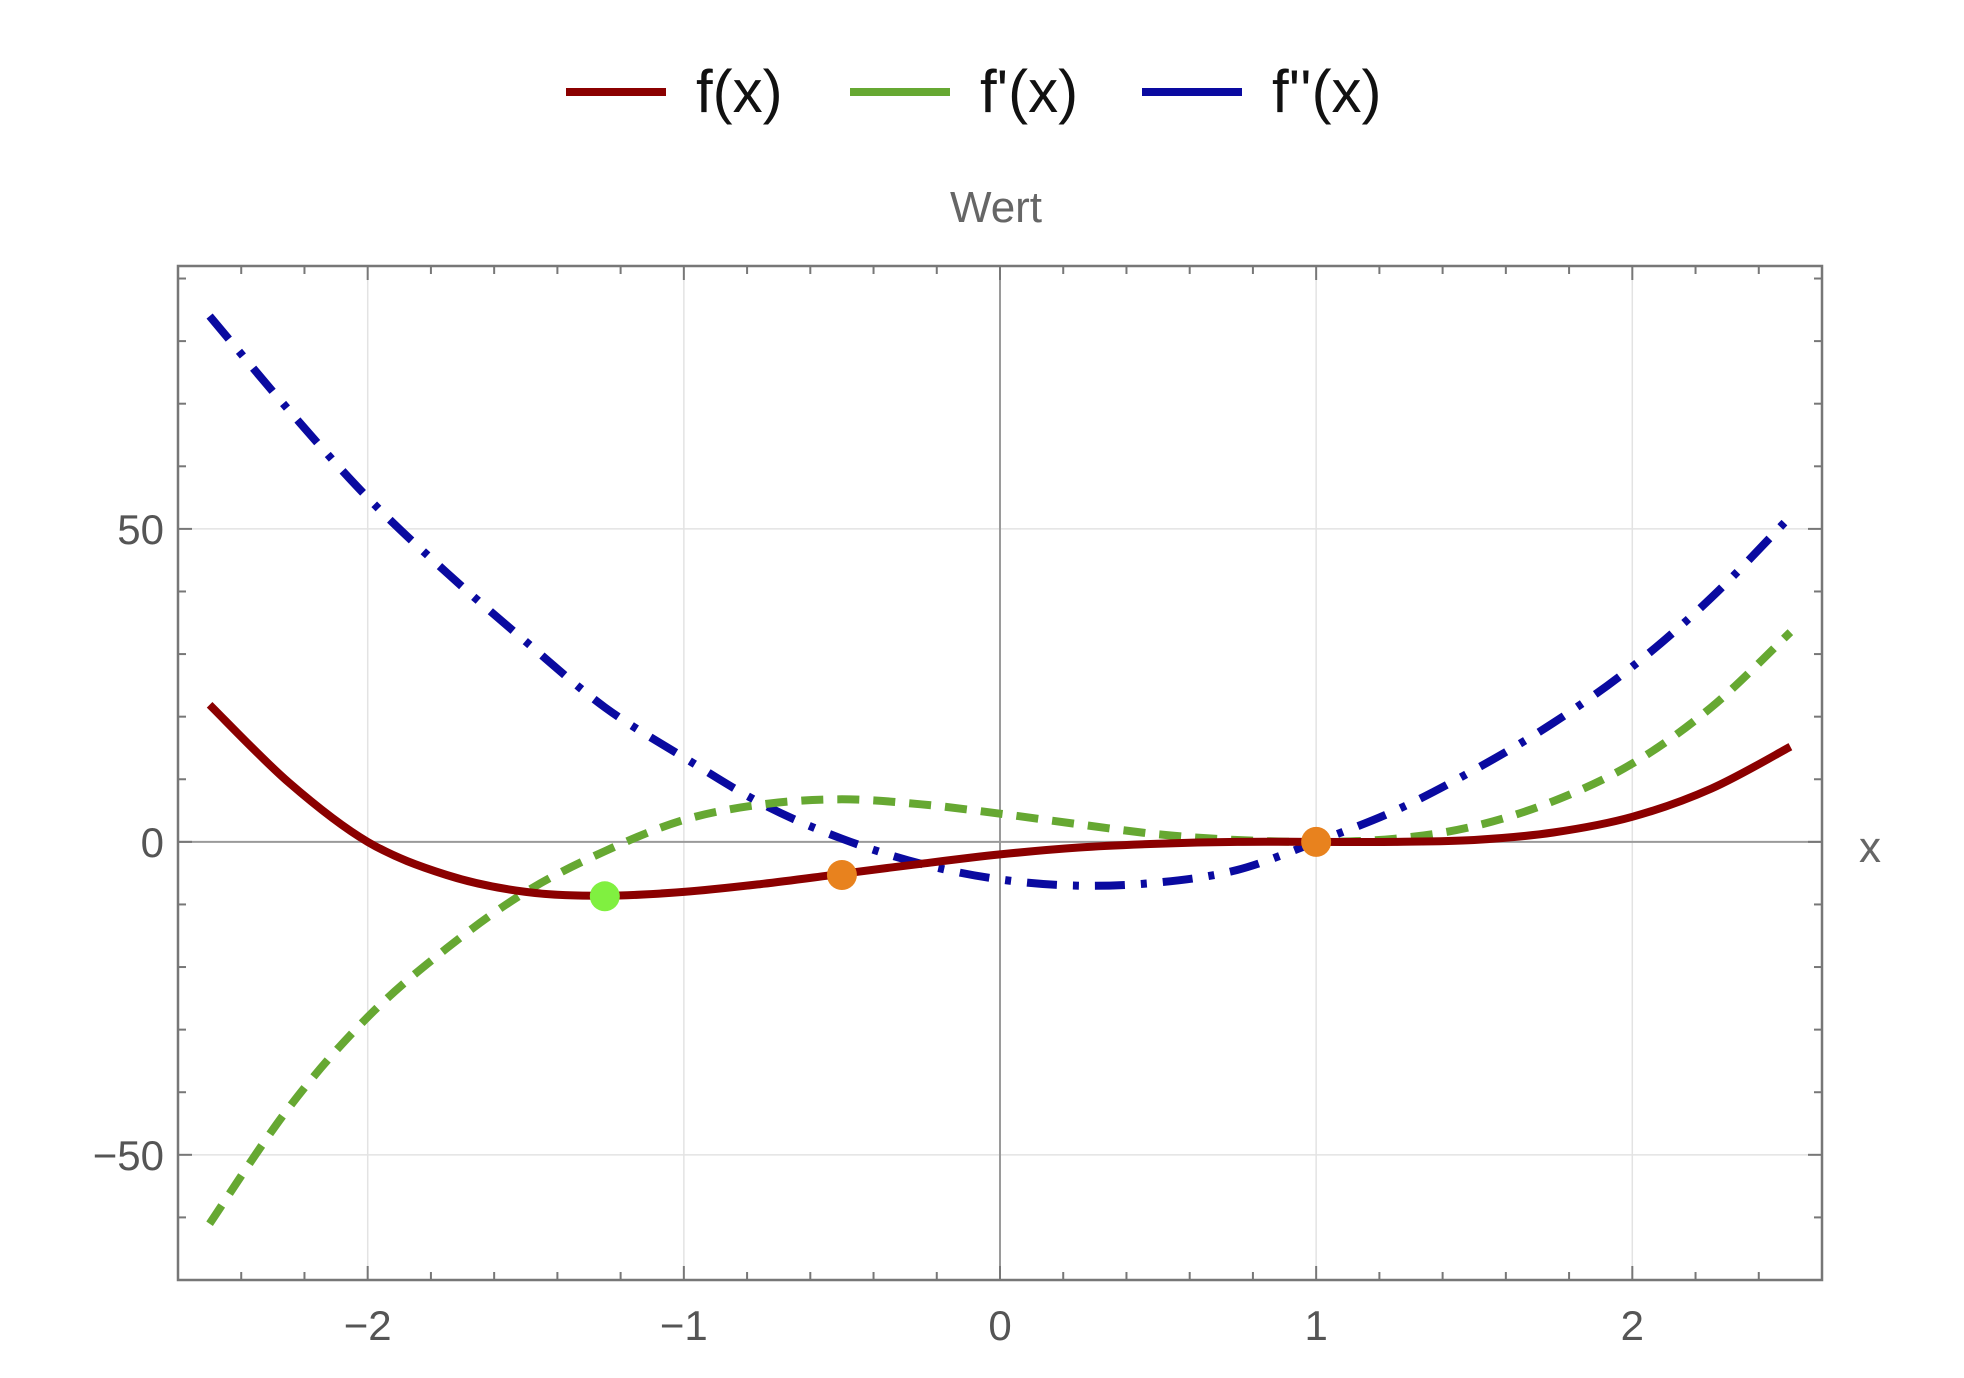 The width and height of the screenshot is (1964, 1378). What do you see at coordinates (1870, 847) in the screenshot?
I see `x-axis-label: x` at bounding box center [1870, 847].